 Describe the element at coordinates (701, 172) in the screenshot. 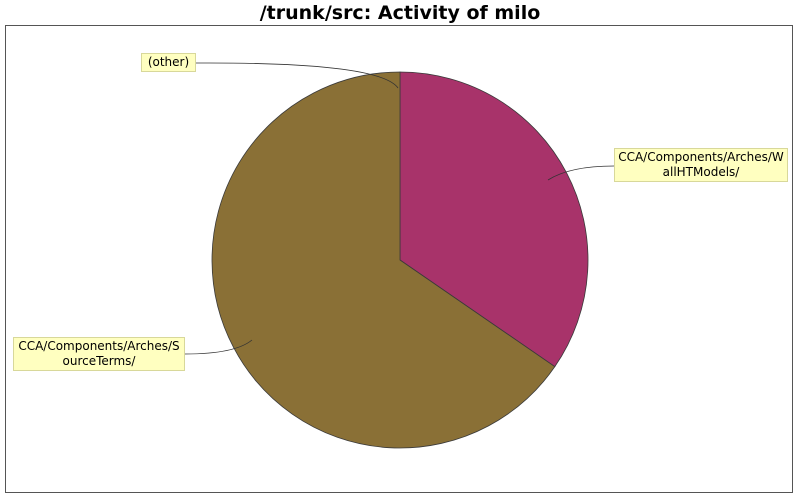

I see `slice-label-wallhtmodels-line2: allHTModels/` at that location.